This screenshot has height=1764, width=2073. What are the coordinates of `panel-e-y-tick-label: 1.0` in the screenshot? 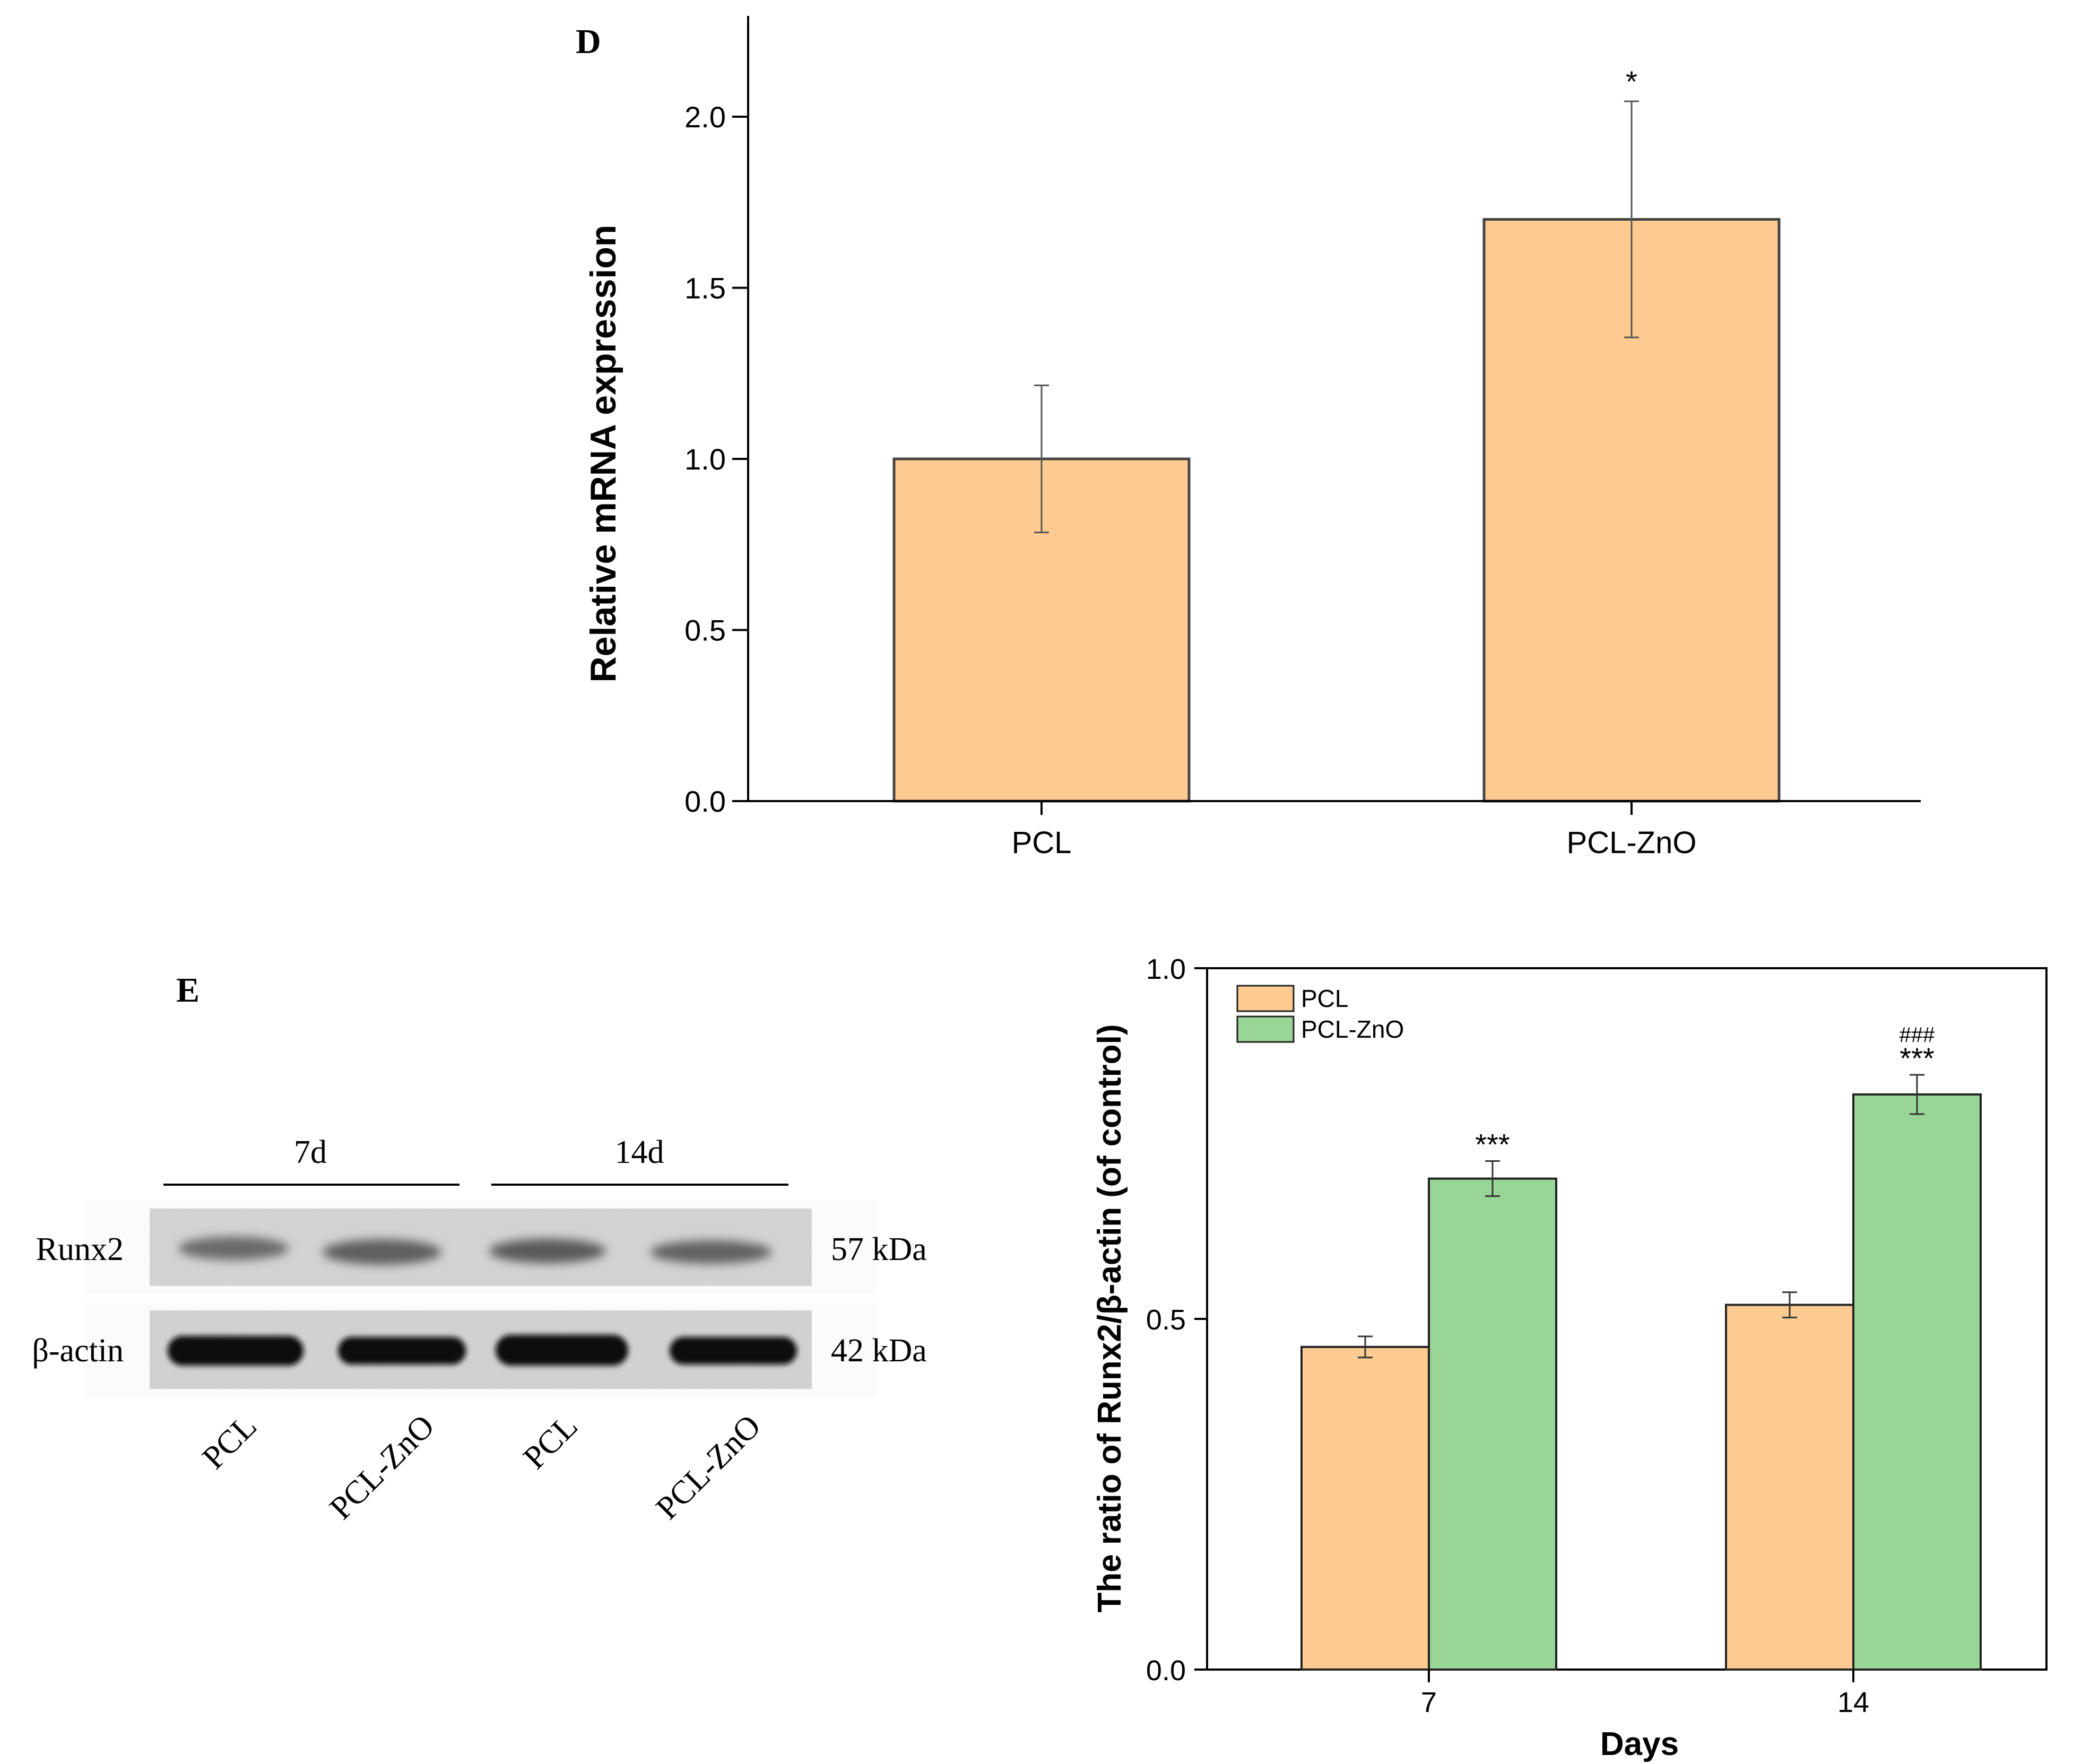 It's located at (1166, 969).